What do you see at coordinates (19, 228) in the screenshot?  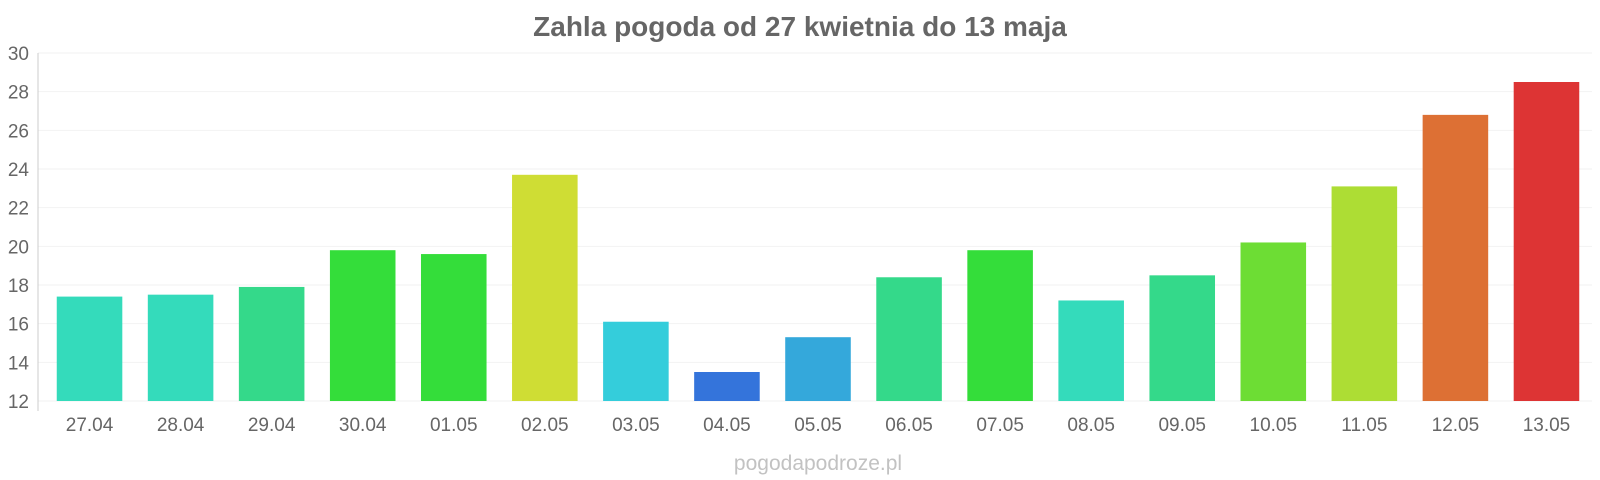 I see `y-tick-labels: 12 14 16 18 20 22 24 26 28 30` at bounding box center [19, 228].